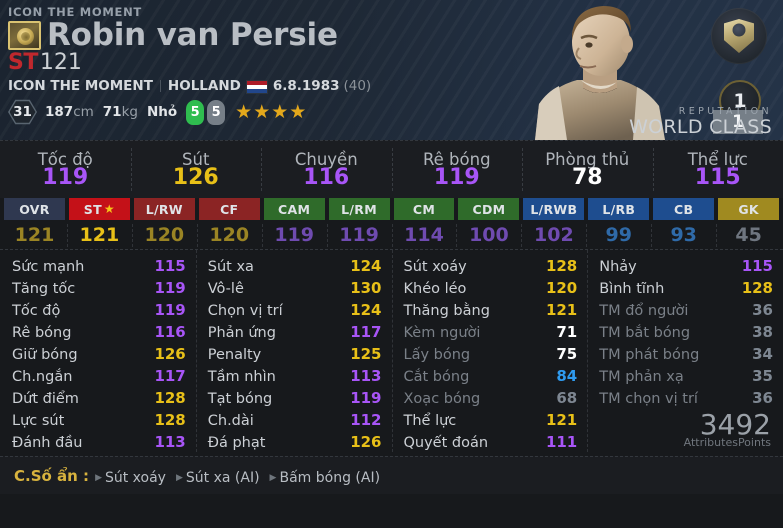 This screenshot has width=783, height=528. Describe the element at coordinates (65, 169) in the screenshot. I see `stat-category: Tốc độ 119` at that location.